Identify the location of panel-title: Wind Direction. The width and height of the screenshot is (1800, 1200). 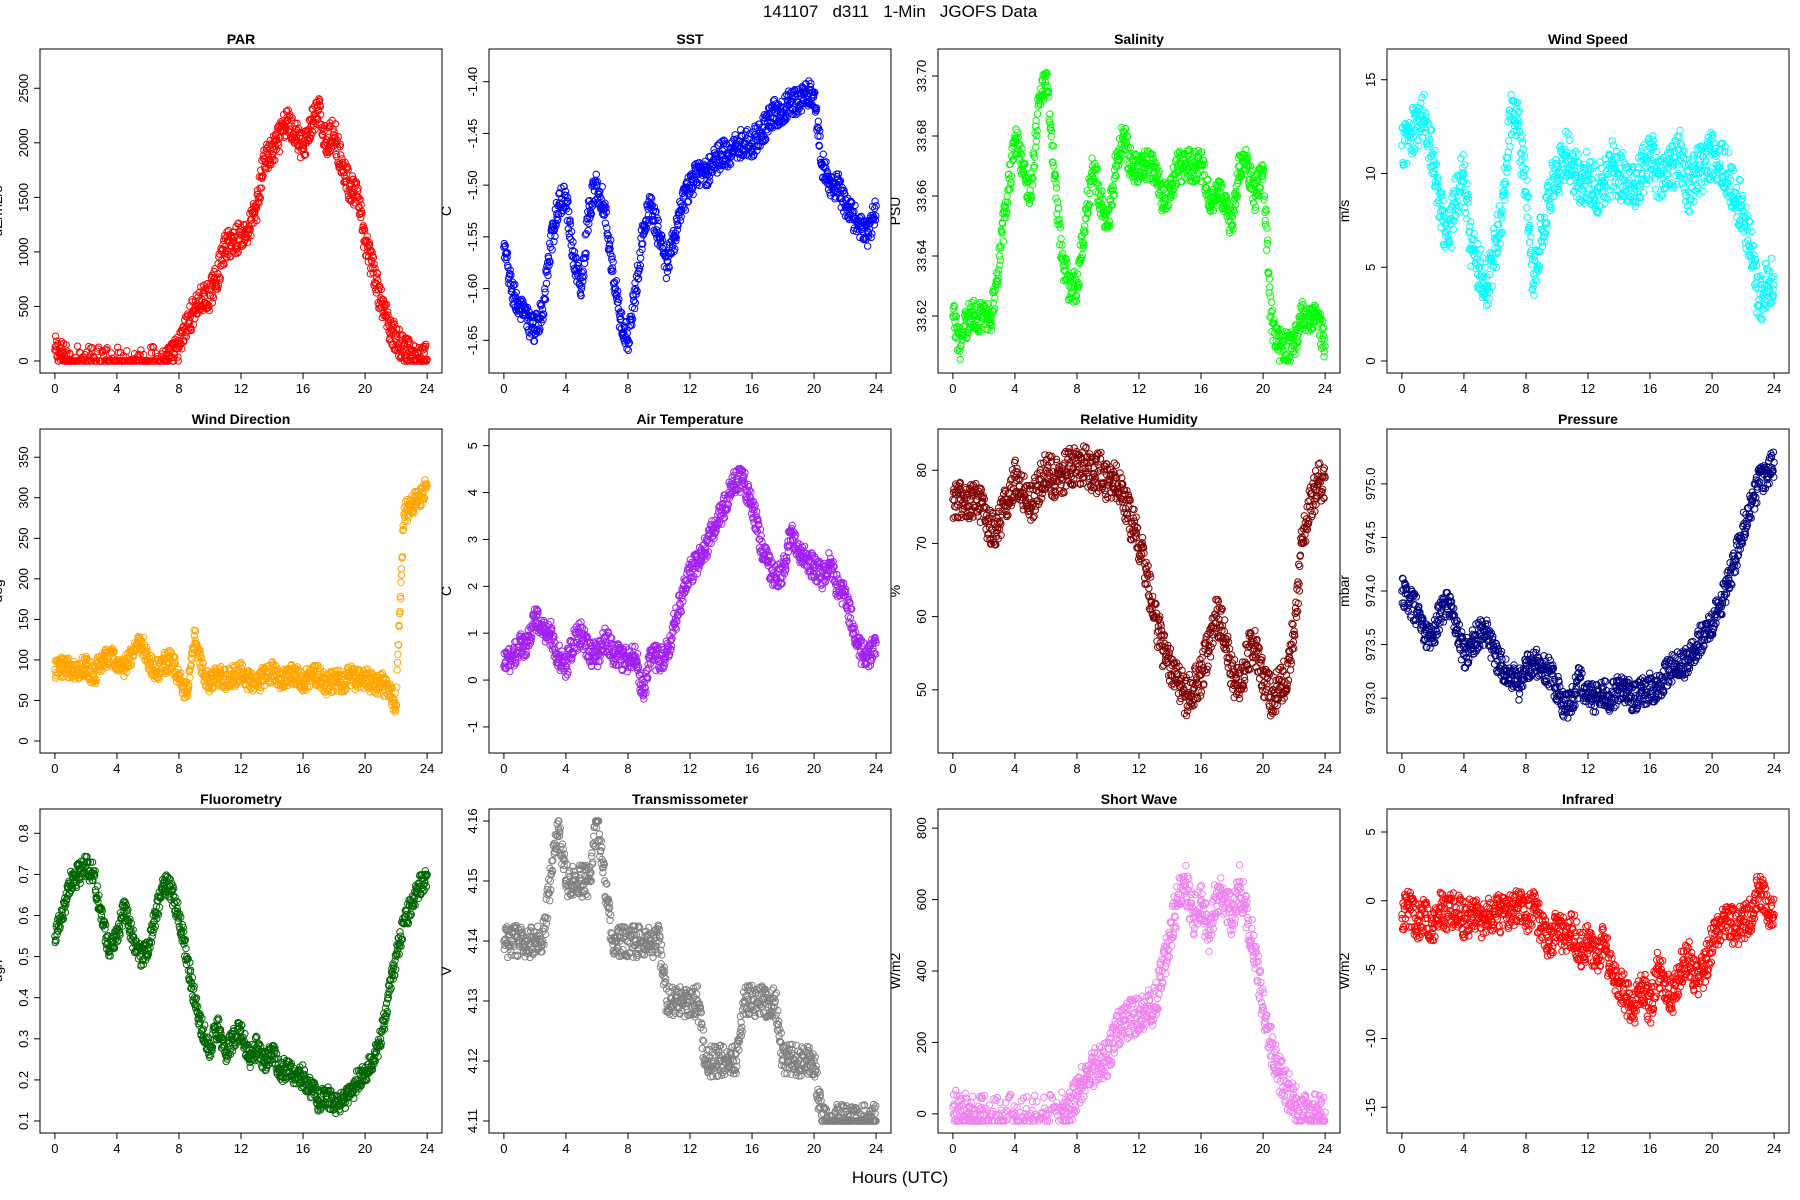
(241, 419).